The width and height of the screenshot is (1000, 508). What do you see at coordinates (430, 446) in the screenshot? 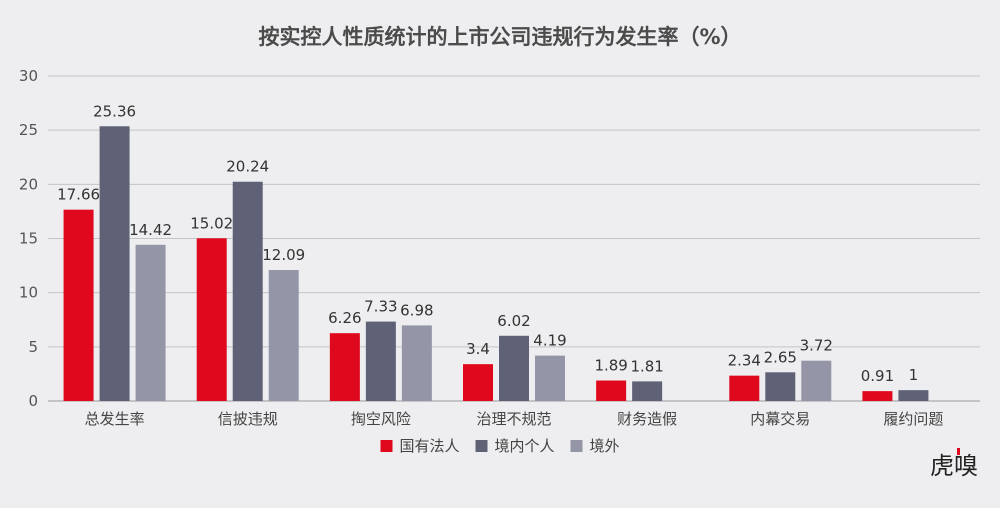
I see `legend-label: 国有法人` at bounding box center [430, 446].